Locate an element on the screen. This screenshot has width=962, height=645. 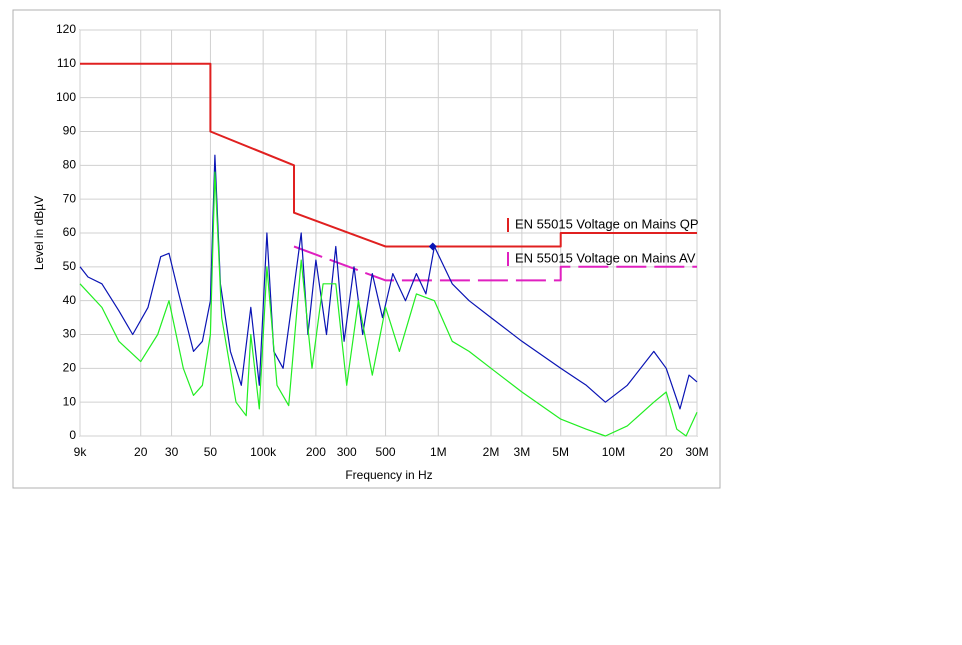
peak-marker is located at coordinates (432, 246).